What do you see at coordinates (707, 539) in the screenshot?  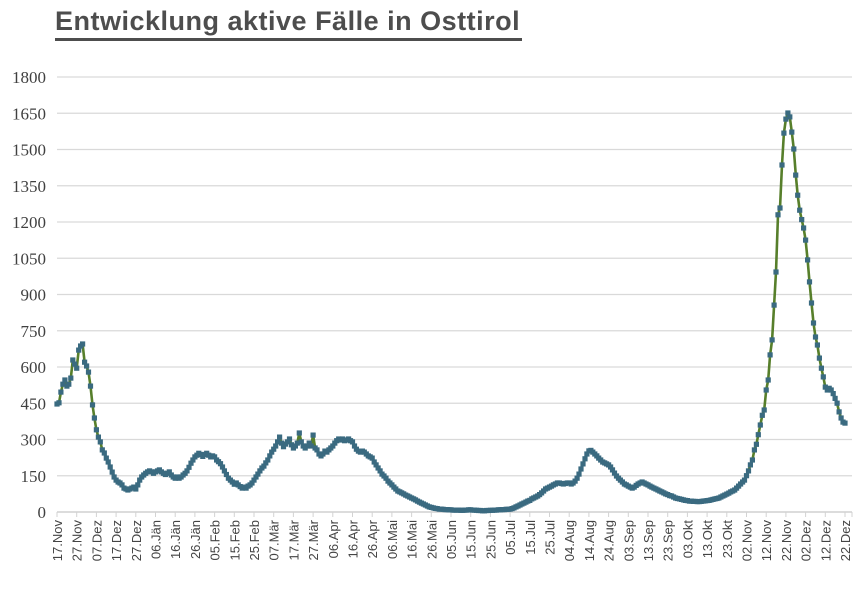 I see `x-tick-label: 13.Okt` at bounding box center [707, 539].